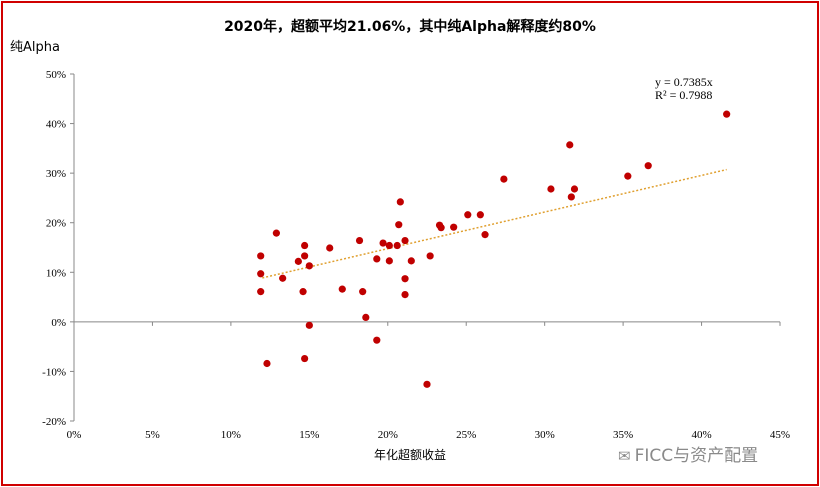 The height and width of the screenshot is (487, 820). I want to click on watermark-text: FICC与资产配置, so click(696, 456).